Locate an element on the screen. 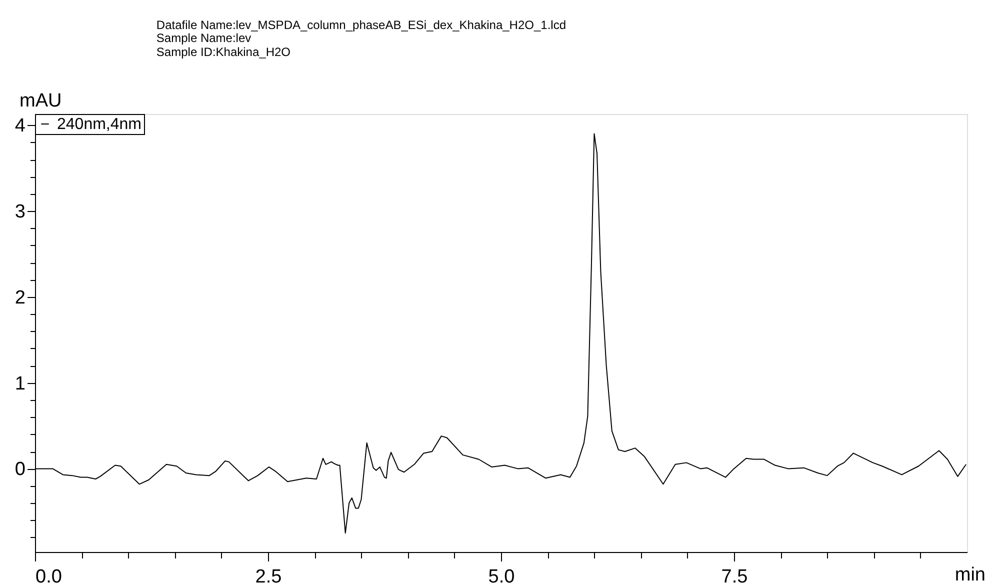 This screenshot has width=989, height=588. y-axis-title: mAU is located at coordinates (41, 101).